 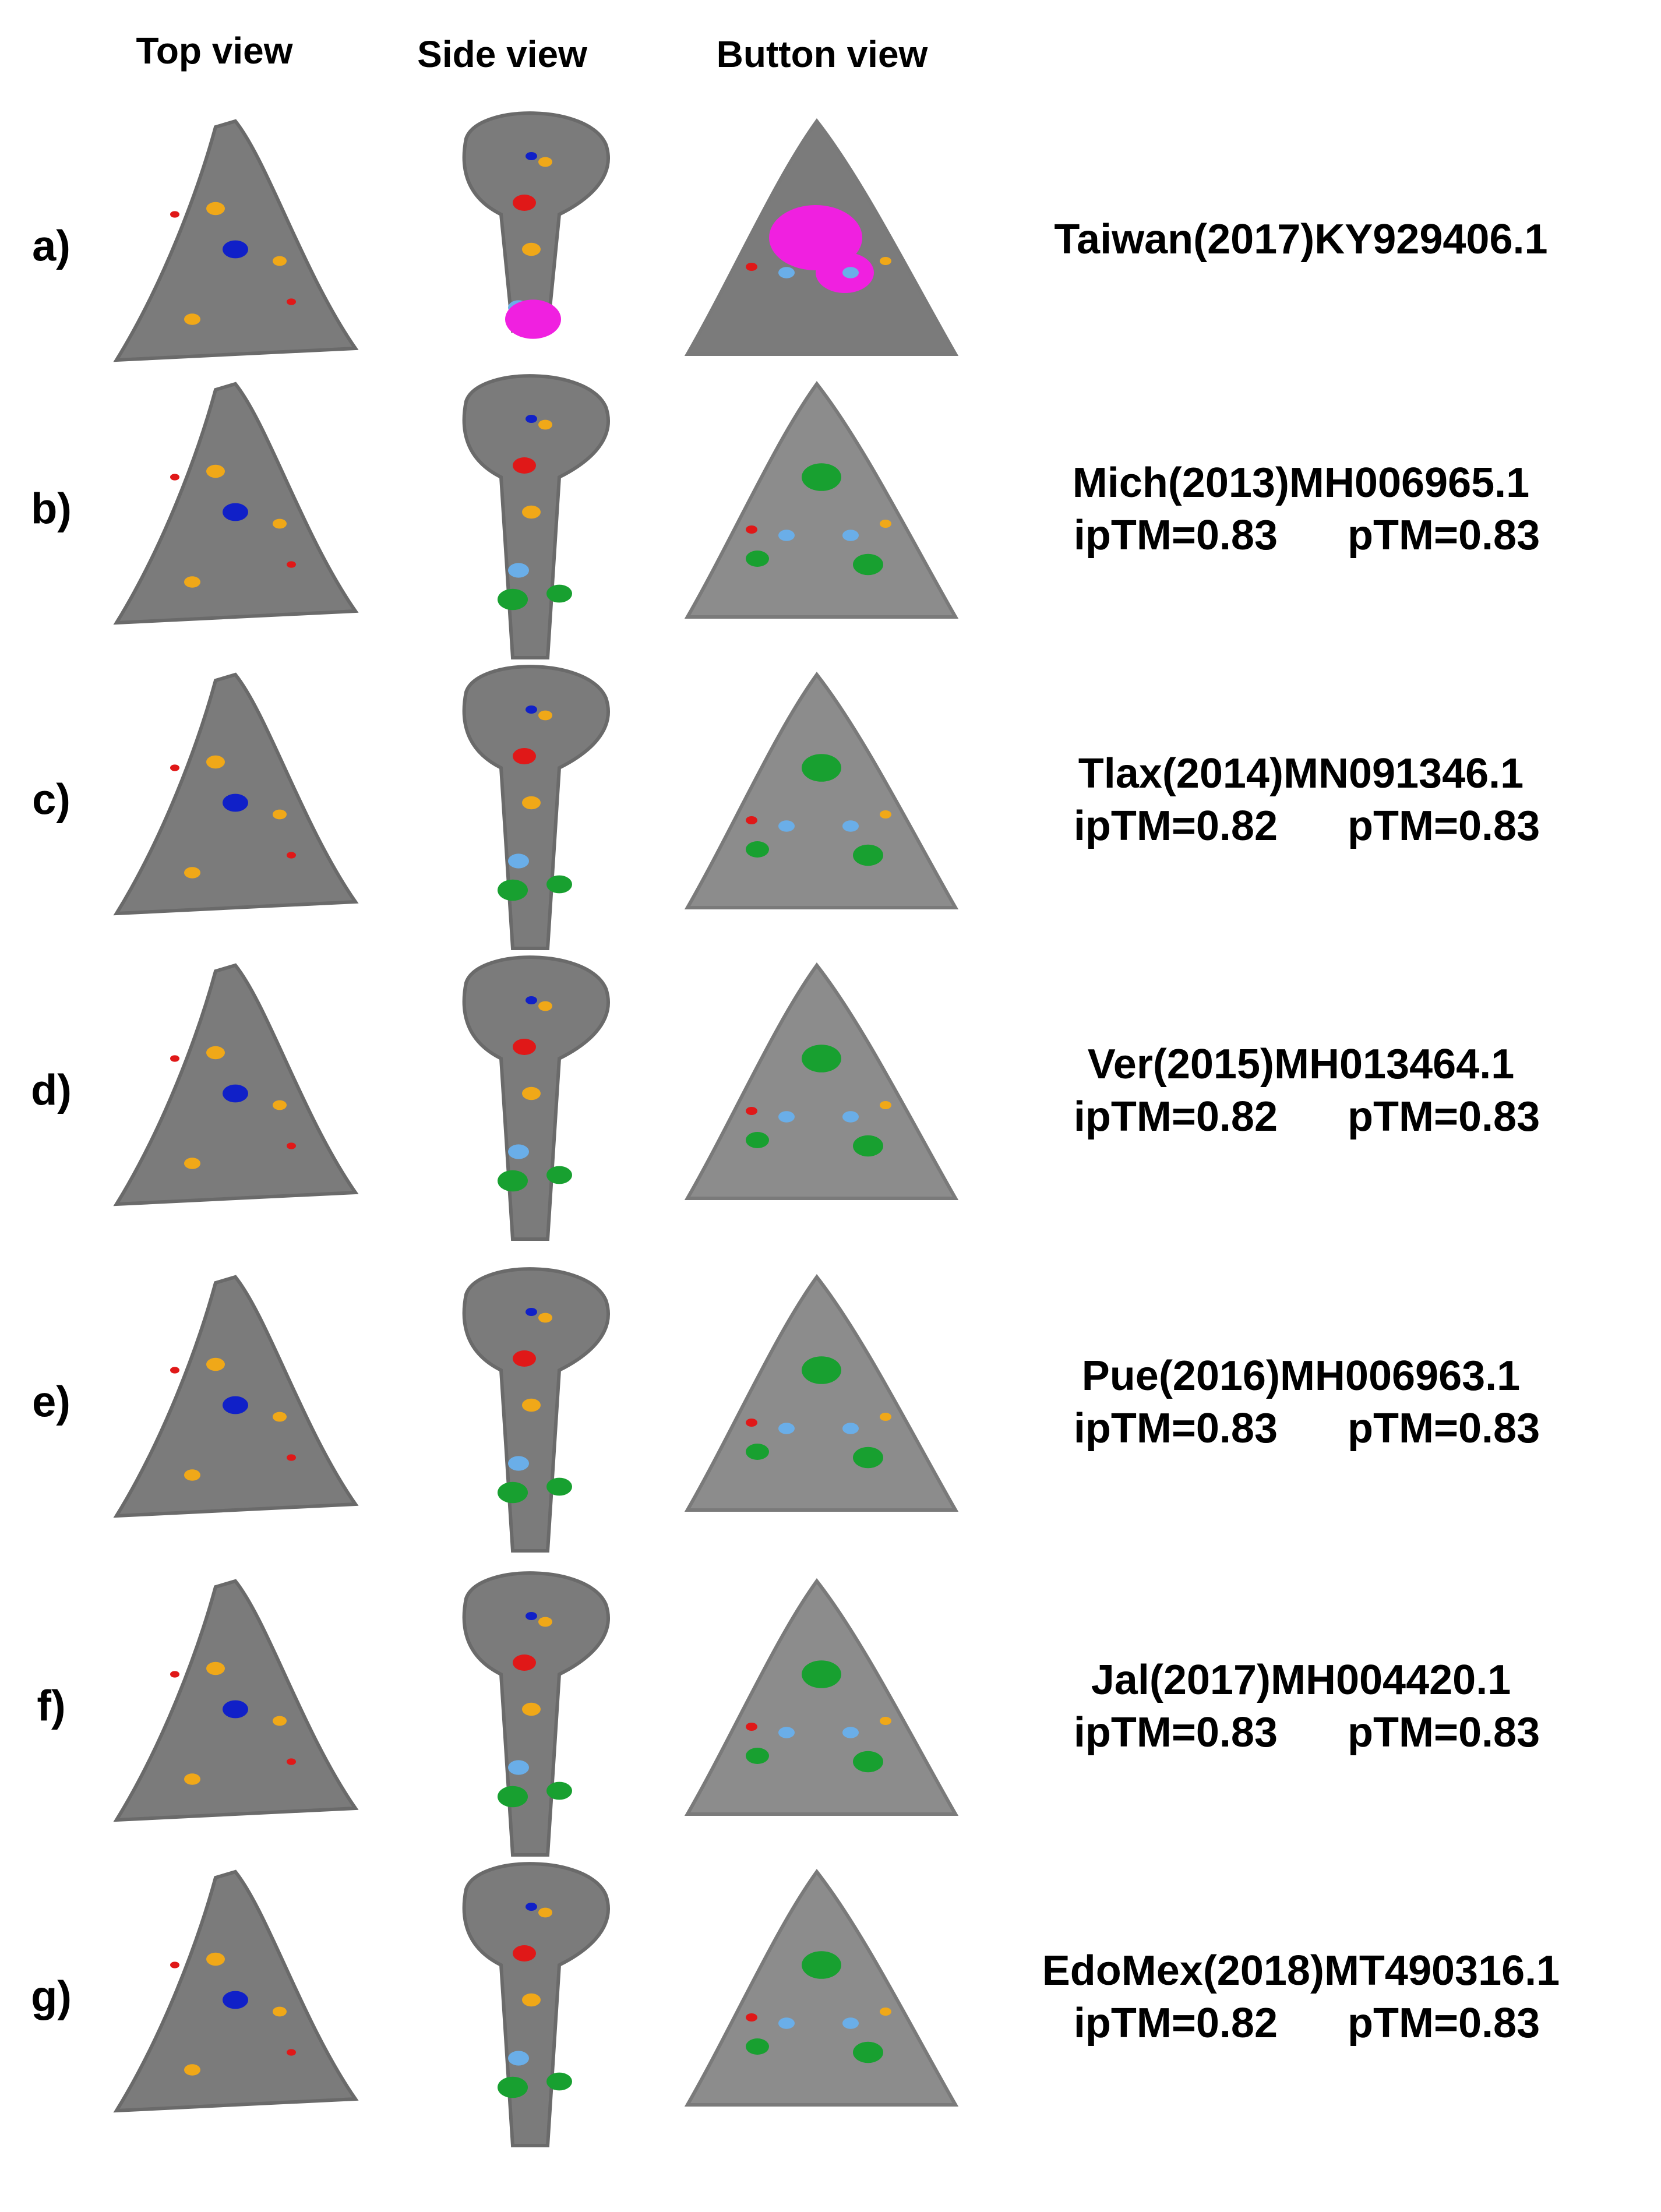 What do you see at coordinates (536, 222) in the screenshot?
I see `protein-surface` at bounding box center [536, 222].